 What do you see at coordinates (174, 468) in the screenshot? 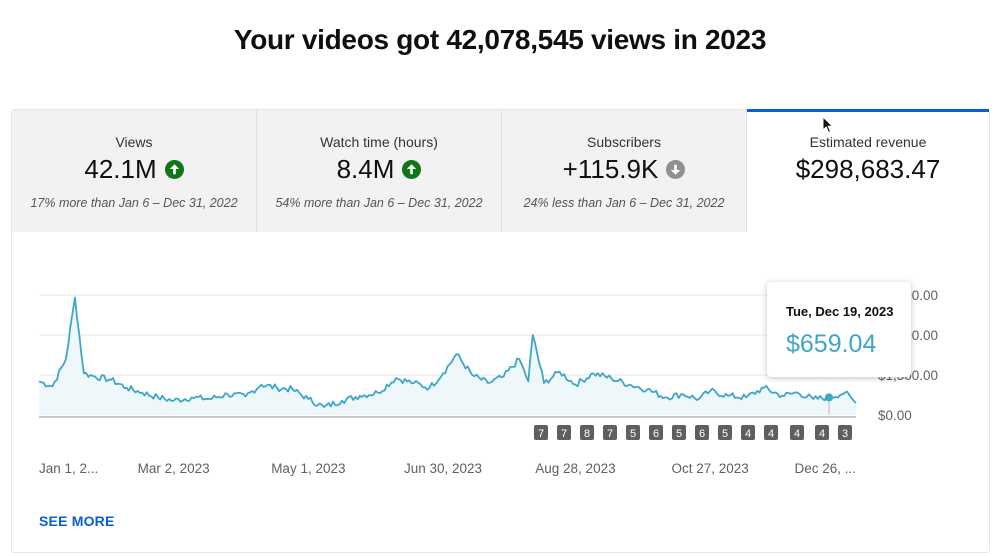
I see `x-tick-label: Mar 2, 2023` at bounding box center [174, 468].